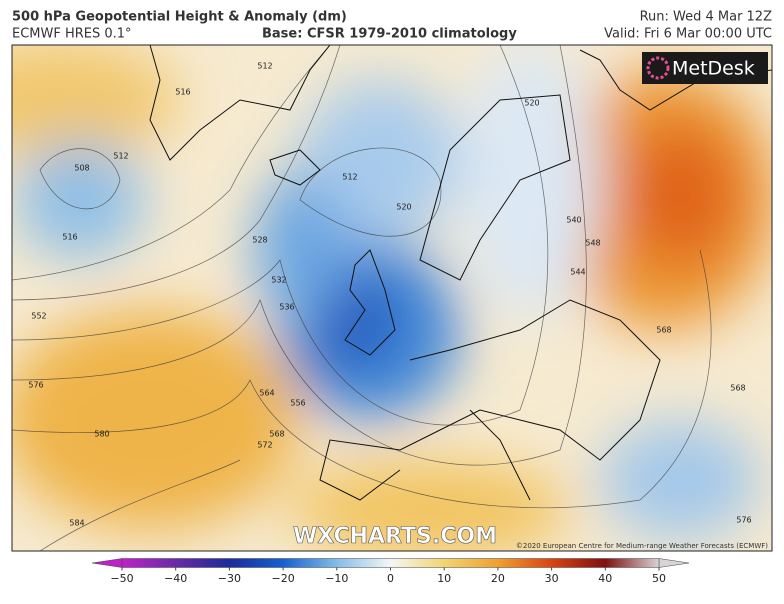 This screenshot has width=784, height=604. Describe the element at coordinates (38, 316) in the screenshot. I see `contour-label: 552` at that location.